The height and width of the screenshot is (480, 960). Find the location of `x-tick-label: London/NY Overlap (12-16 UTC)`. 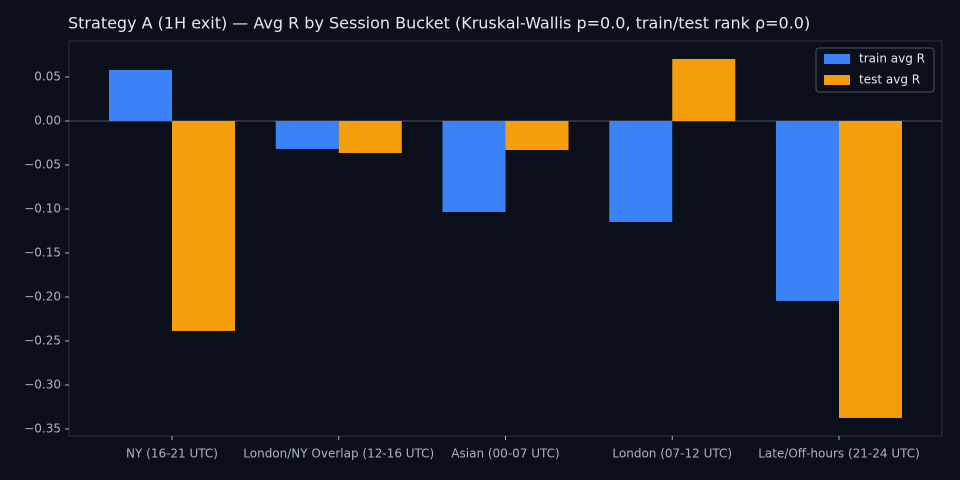

x-tick-label: London/NY Overlap (12-16 UTC) is located at coordinates (338, 454).